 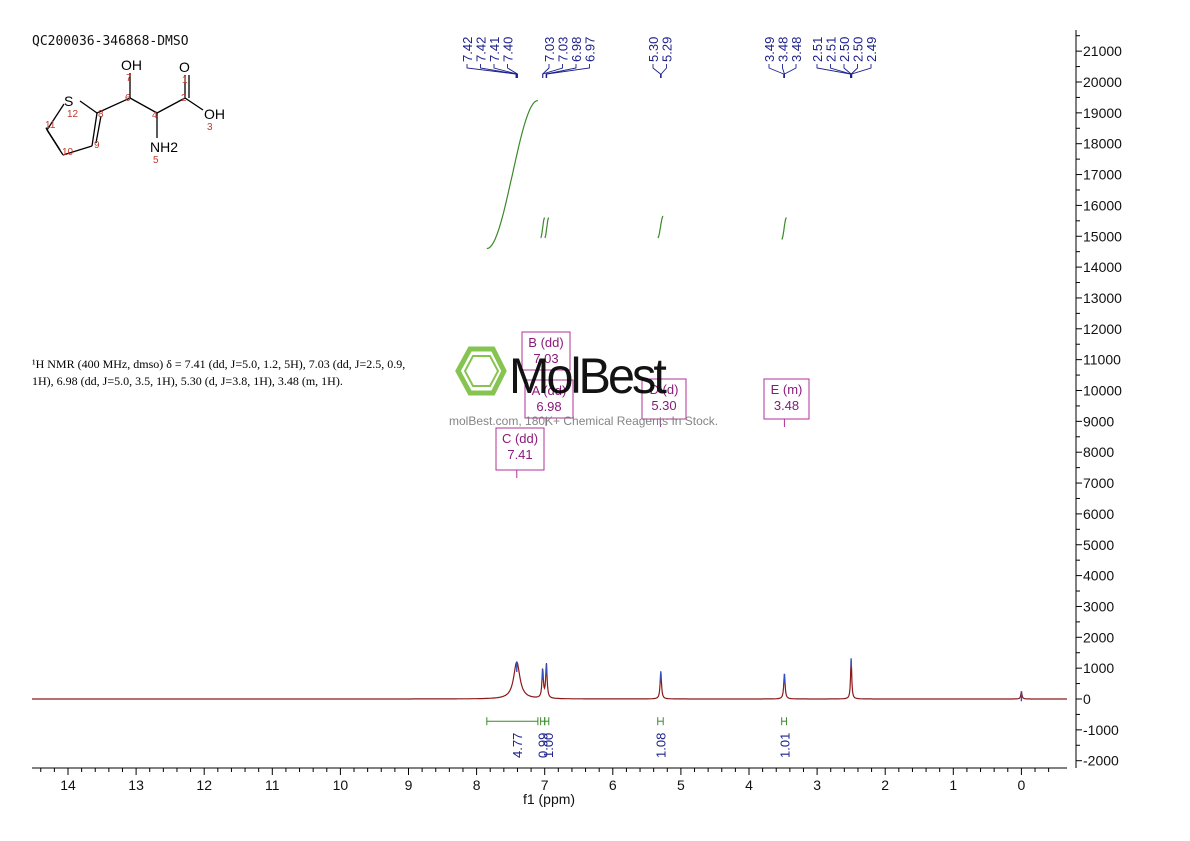 I want to click on molecule-structure: OH O S OH NH2 7 1 12 3 5 6 2 8 4 11 10 9, so click(x=135, y=111).